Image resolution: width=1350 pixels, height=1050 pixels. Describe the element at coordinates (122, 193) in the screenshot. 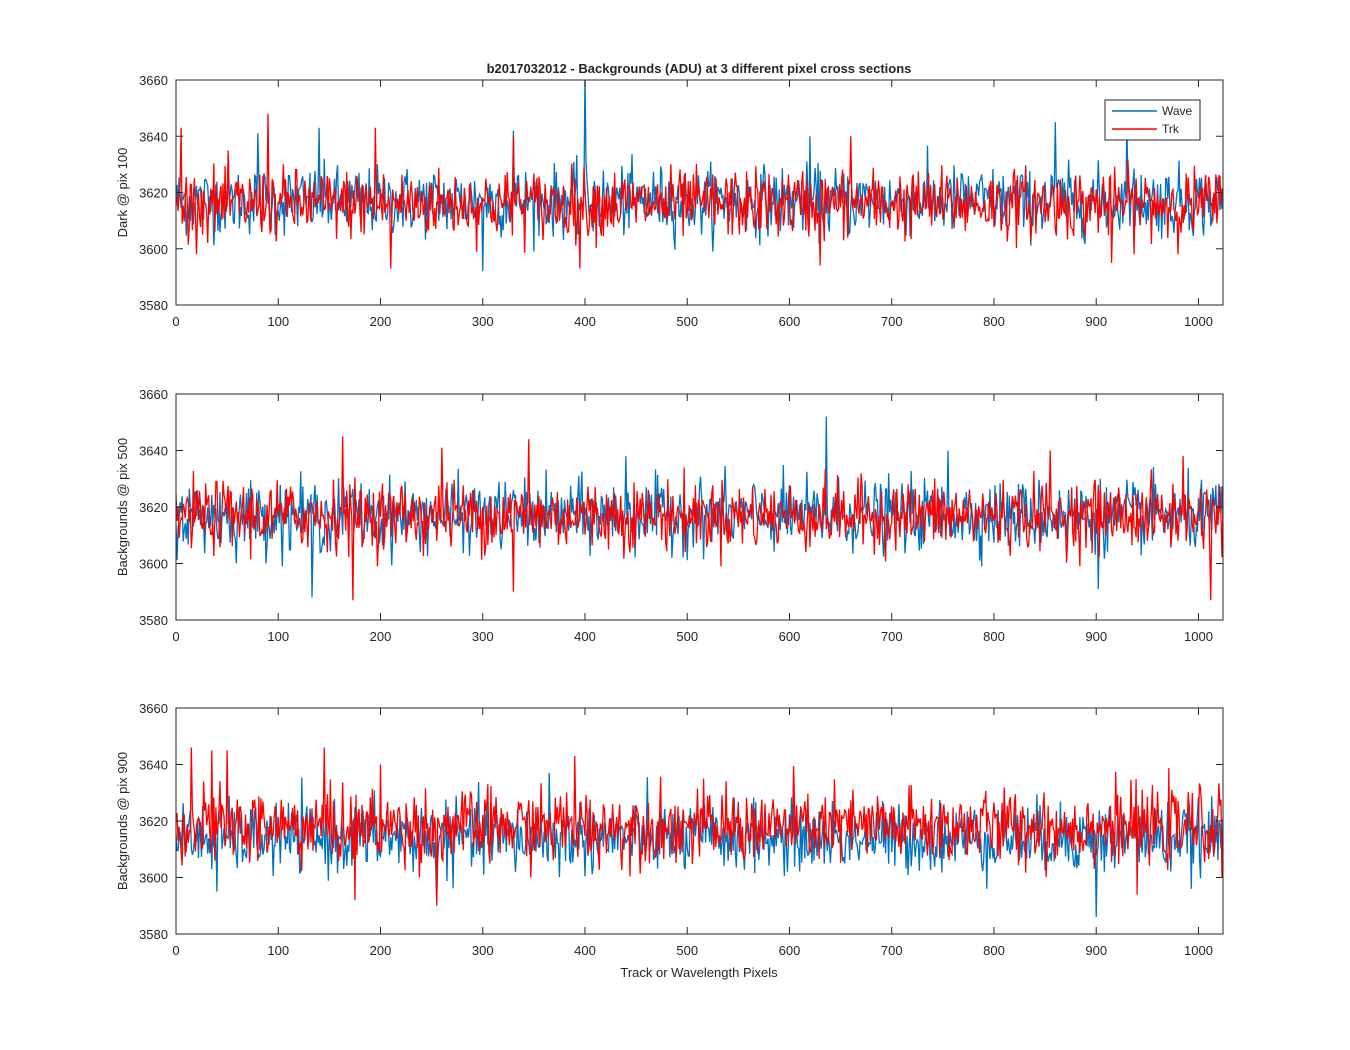

I see `y-axis-label: Dark @ pix 100` at that location.